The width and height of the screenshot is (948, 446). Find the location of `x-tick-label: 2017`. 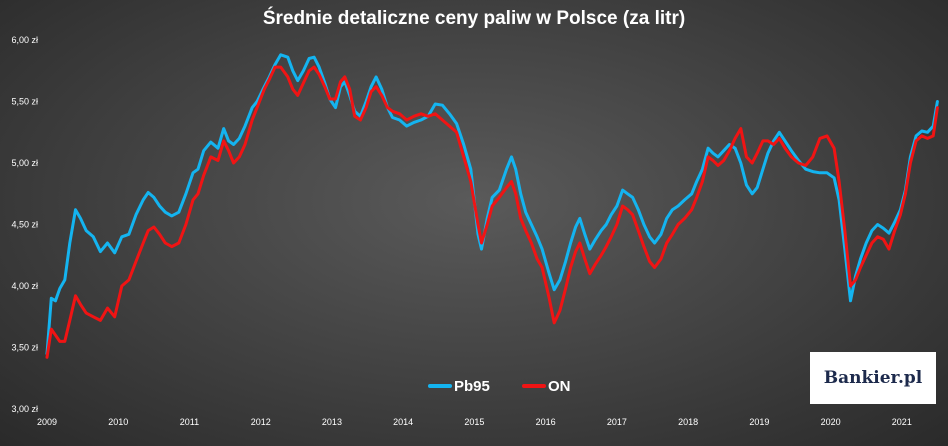

x-tick-label: 2017 is located at coordinates (617, 422).